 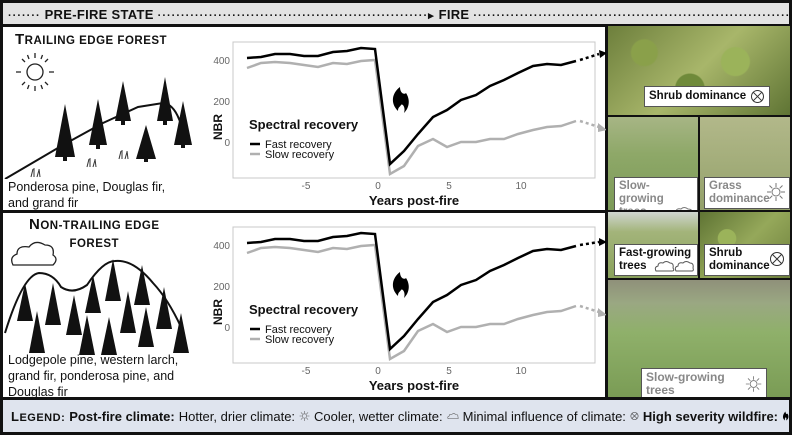 What do you see at coordinates (237, 416) in the screenshot?
I see `legend-hotter: Hotter, drier climate:` at bounding box center [237, 416].